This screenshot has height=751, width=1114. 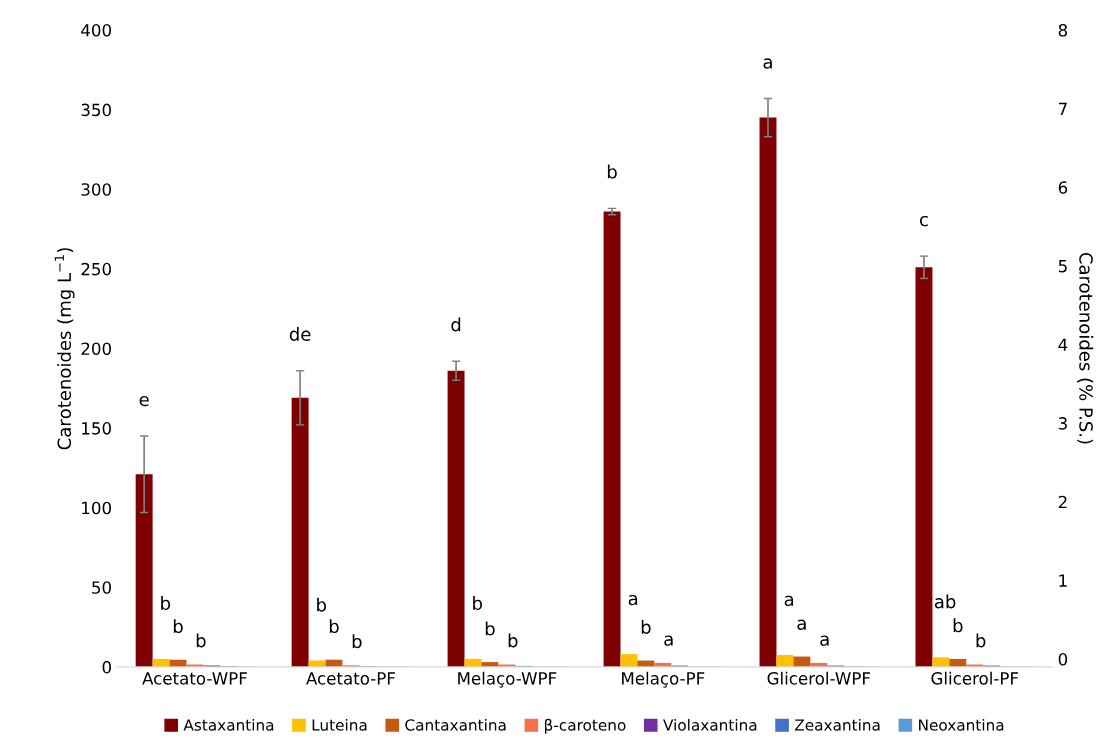 What do you see at coordinates (96, 189) in the screenshot?
I see `y-tick-label: 300` at bounding box center [96, 189].